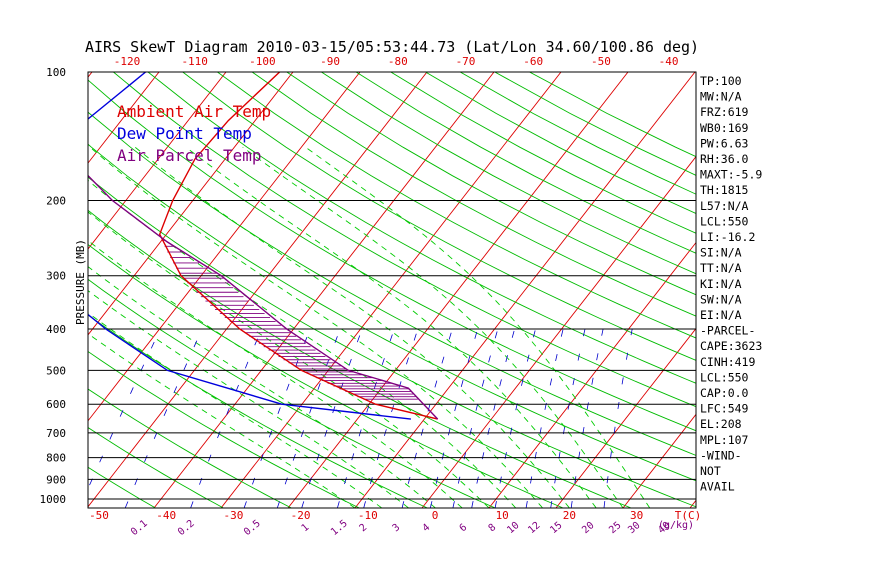  I want to click on bottom-temp-tick-label: -30, so click(233, 515).